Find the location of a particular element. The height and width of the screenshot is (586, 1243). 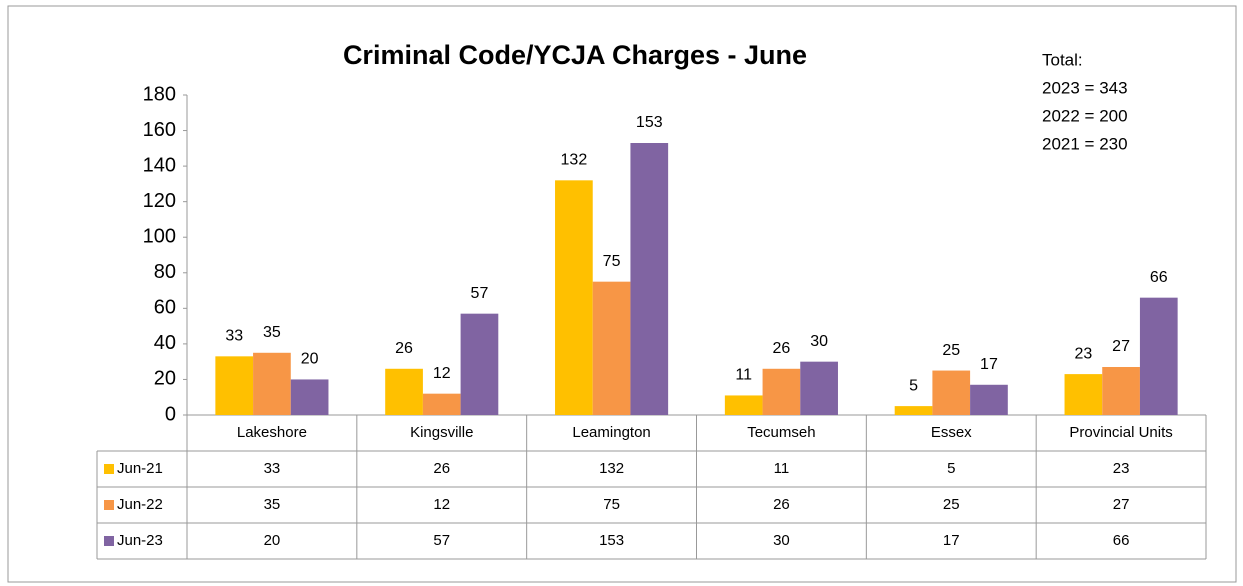

data-label: 75 is located at coordinates (612, 261).